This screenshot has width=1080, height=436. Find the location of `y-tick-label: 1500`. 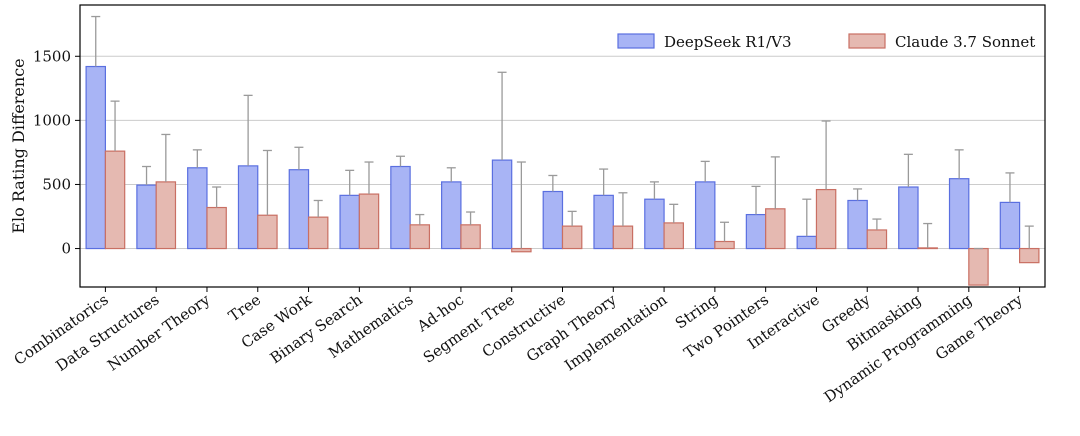

y-tick-label: 1500 is located at coordinates (52, 56).